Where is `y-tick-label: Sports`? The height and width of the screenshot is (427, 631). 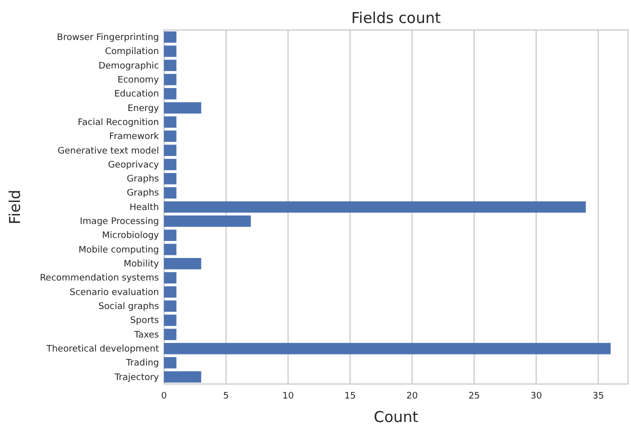 y-tick-label: Sports is located at coordinates (145, 321).